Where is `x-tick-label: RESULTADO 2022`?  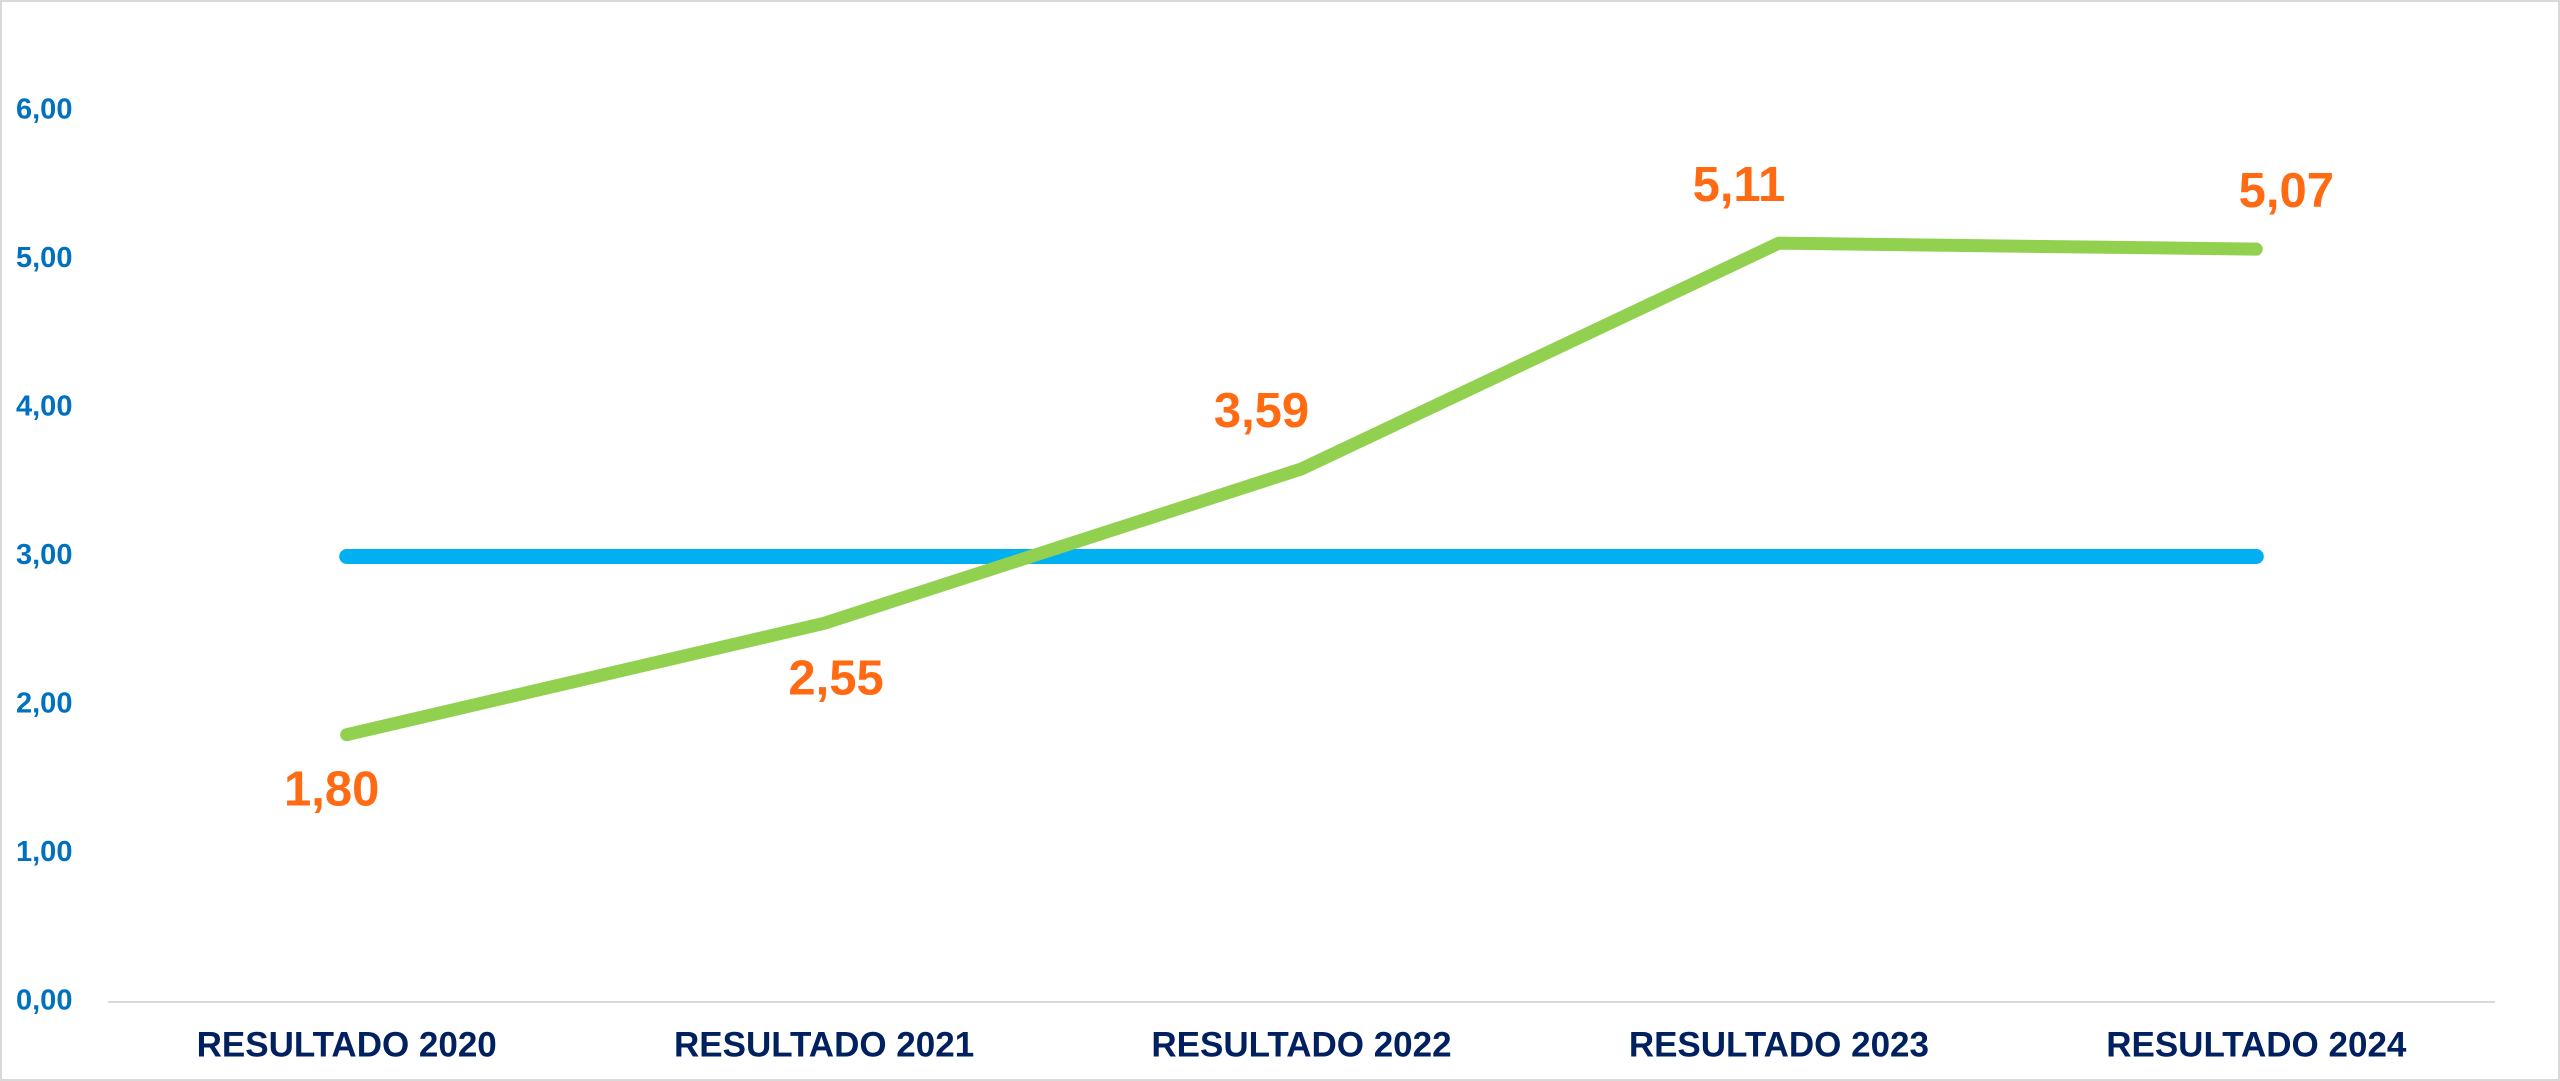
x-tick-label: RESULTADO 2022 is located at coordinates (1301, 1044).